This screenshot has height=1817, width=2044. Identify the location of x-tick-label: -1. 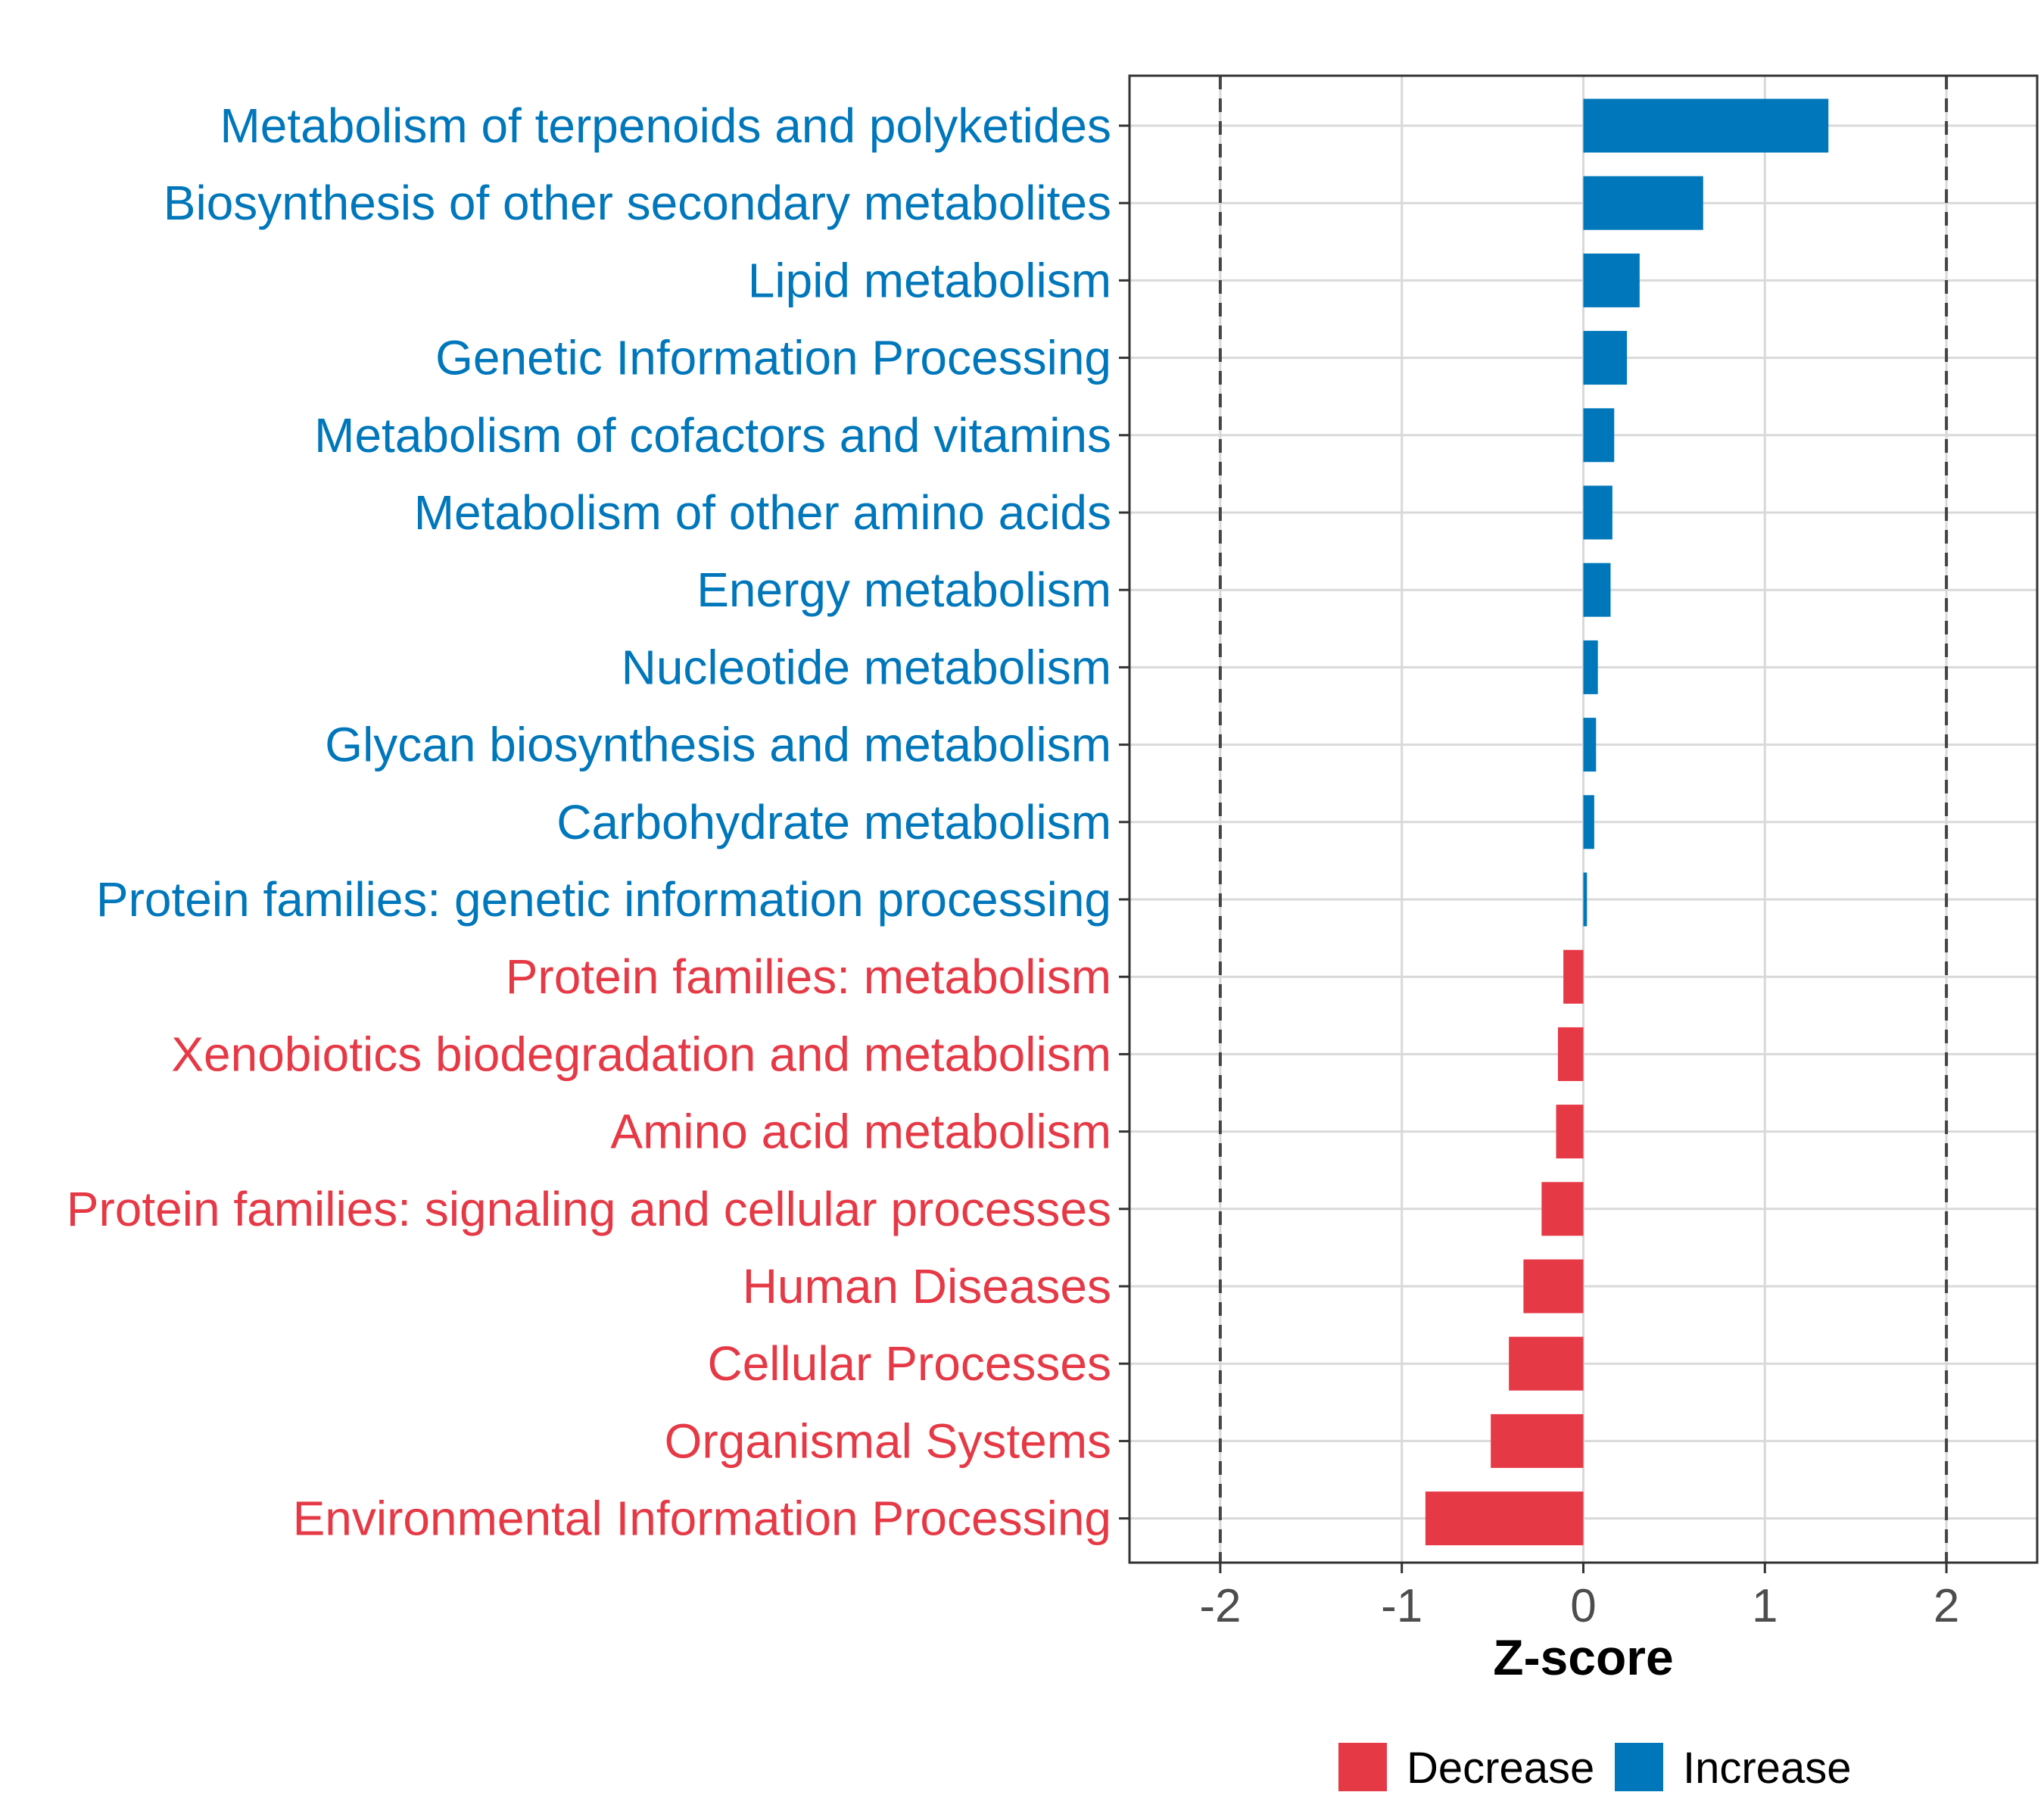
(1401, 1606).